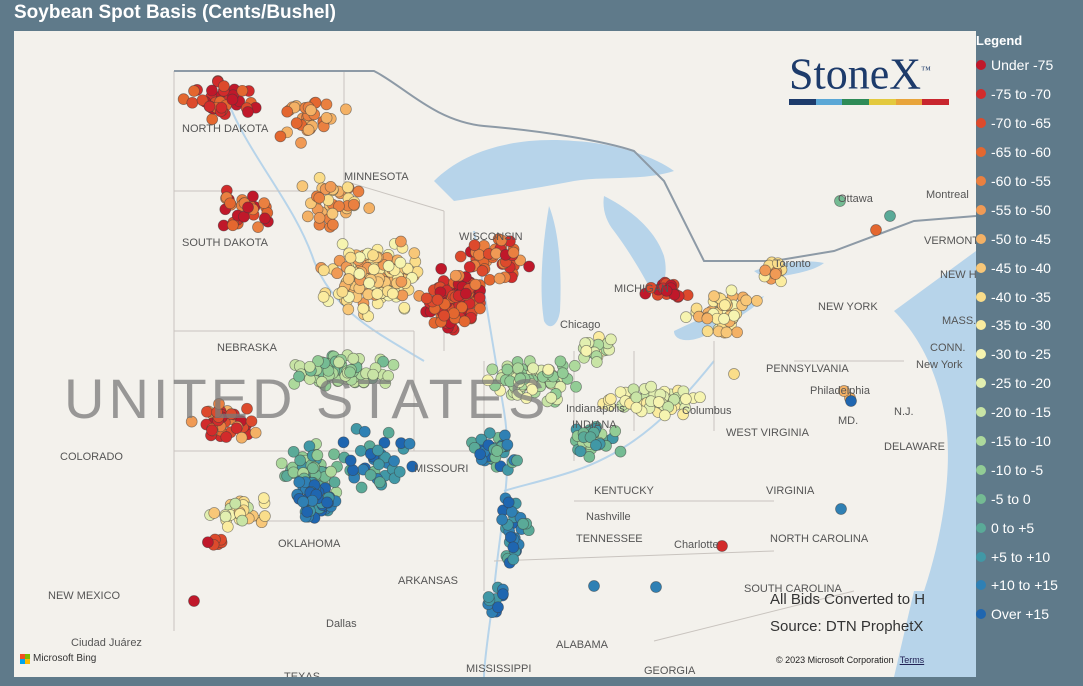 The image size is (1083, 686). Describe the element at coordinates (1029, 498) in the screenshot. I see `legend-item: -5 to 0` at that location.